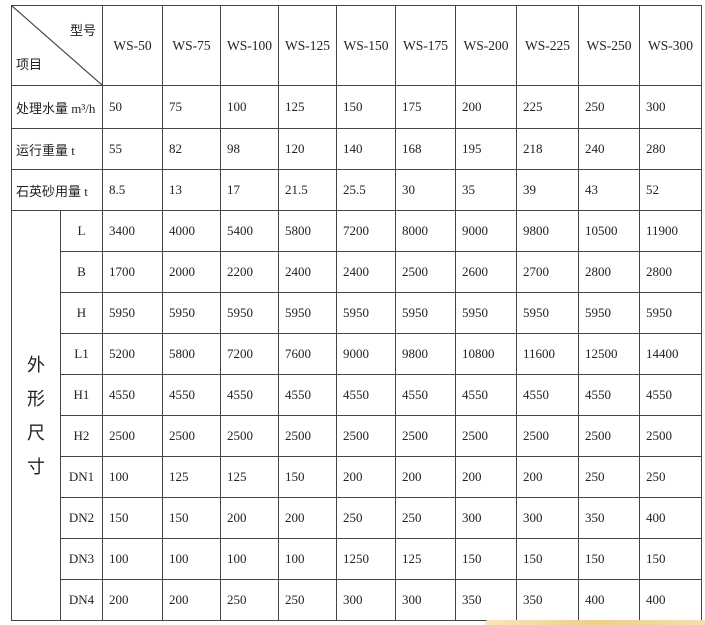  Describe the element at coordinates (366, 190) in the screenshot. I see `table-cell: 25.5` at that location.